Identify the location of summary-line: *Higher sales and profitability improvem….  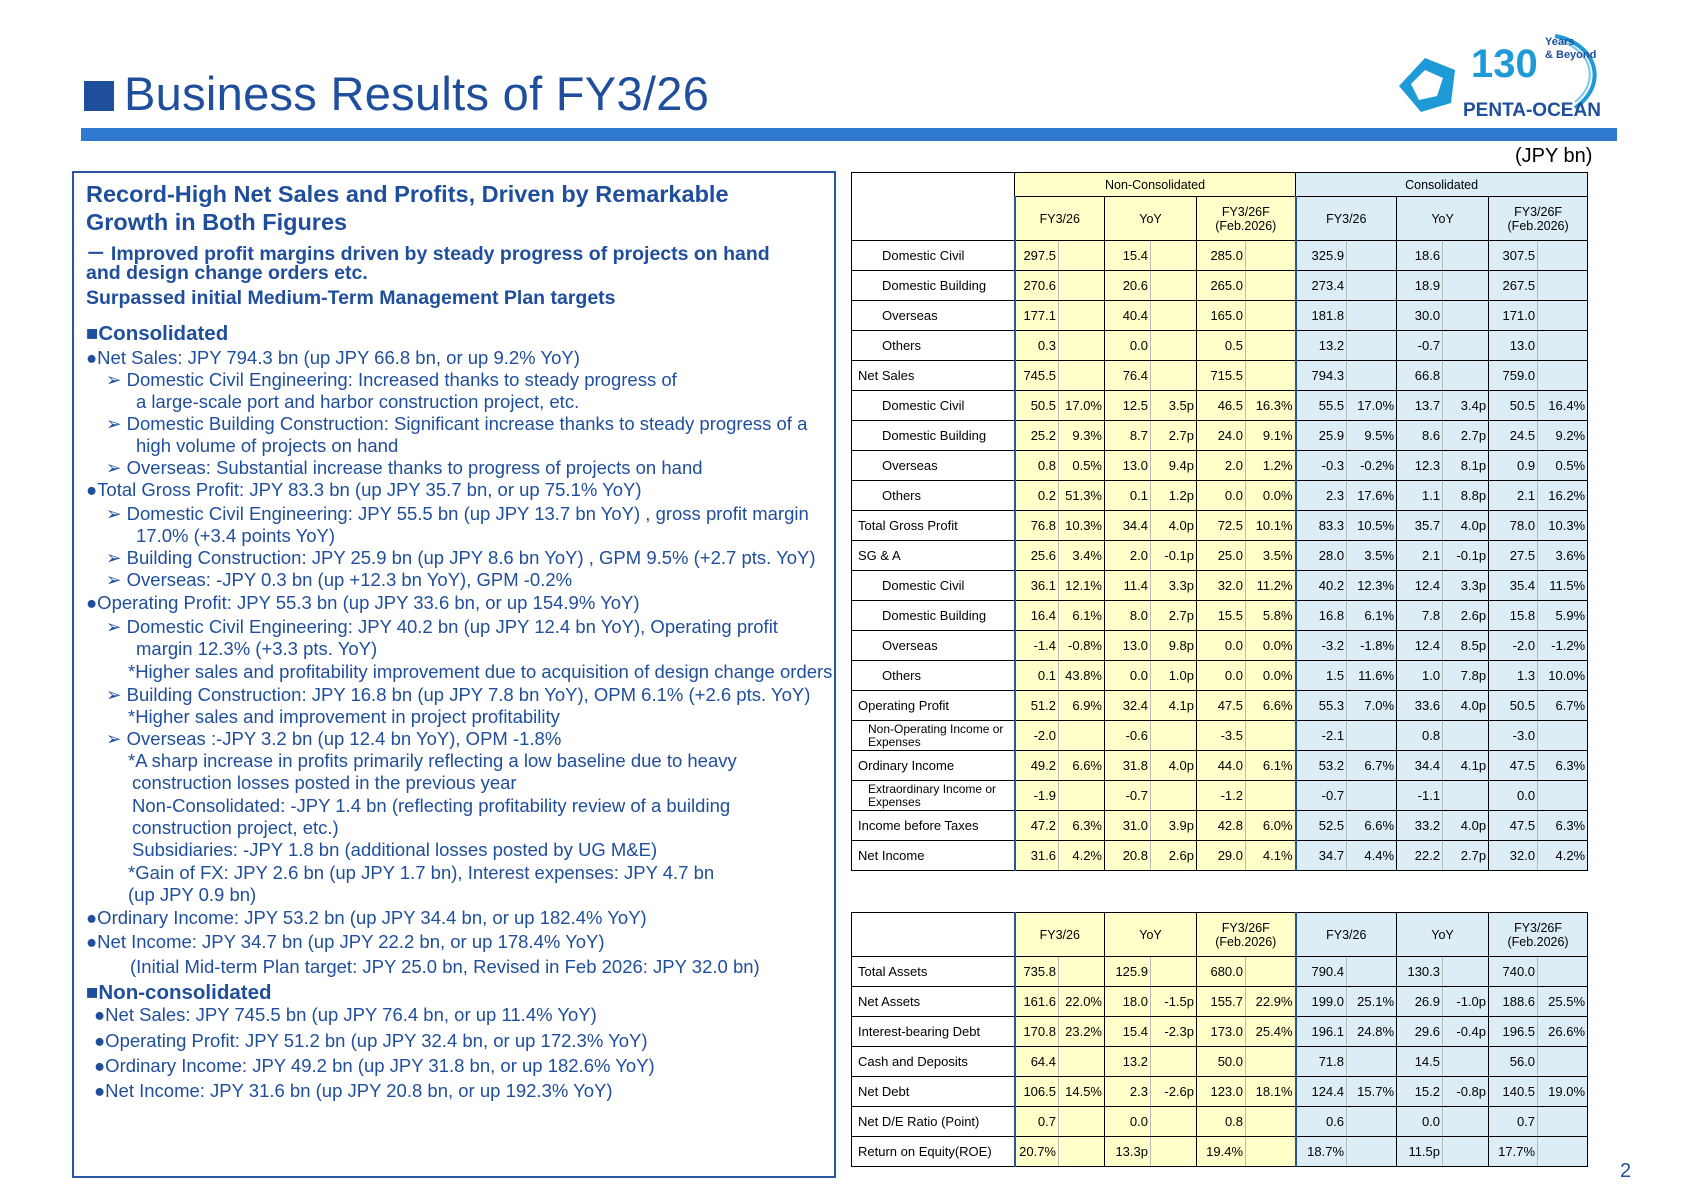
(480, 671).